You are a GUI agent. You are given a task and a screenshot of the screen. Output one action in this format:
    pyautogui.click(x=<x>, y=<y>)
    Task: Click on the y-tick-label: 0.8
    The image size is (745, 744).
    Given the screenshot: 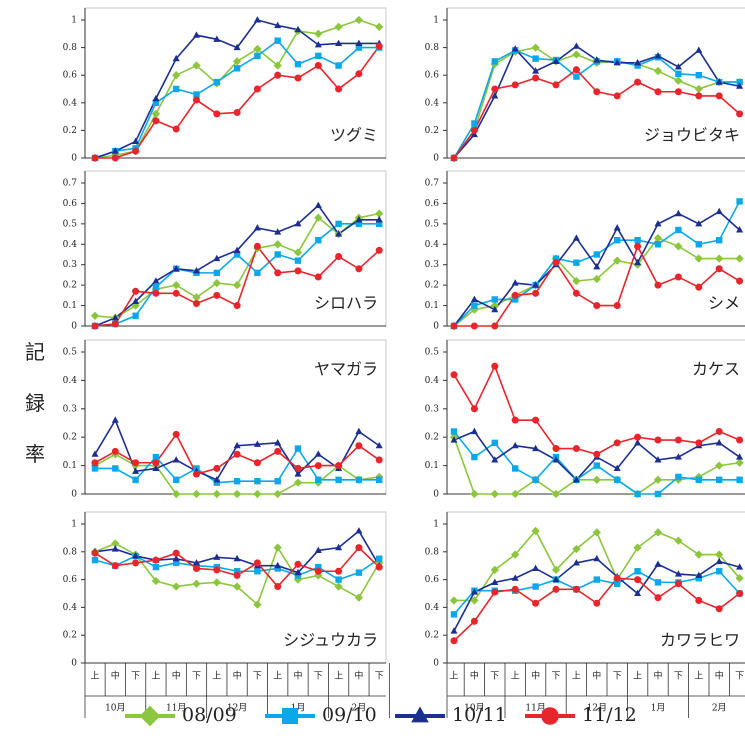 What is the action you would take?
    pyautogui.click(x=432, y=552)
    